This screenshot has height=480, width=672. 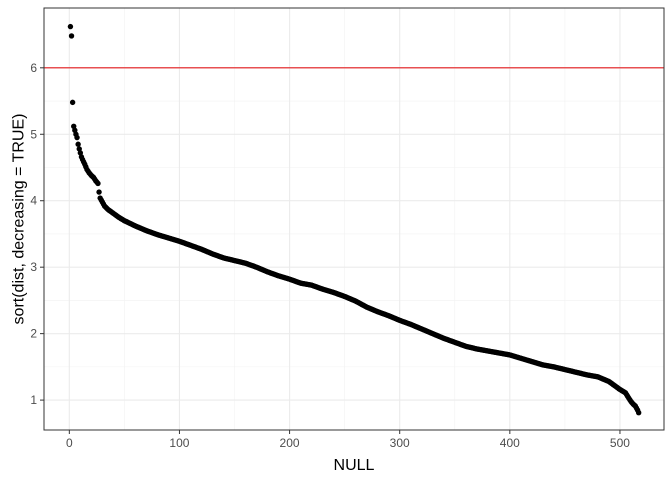 What do you see at coordinates (400, 443) in the screenshot?
I see `x-tick-label: 300` at bounding box center [400, 443].